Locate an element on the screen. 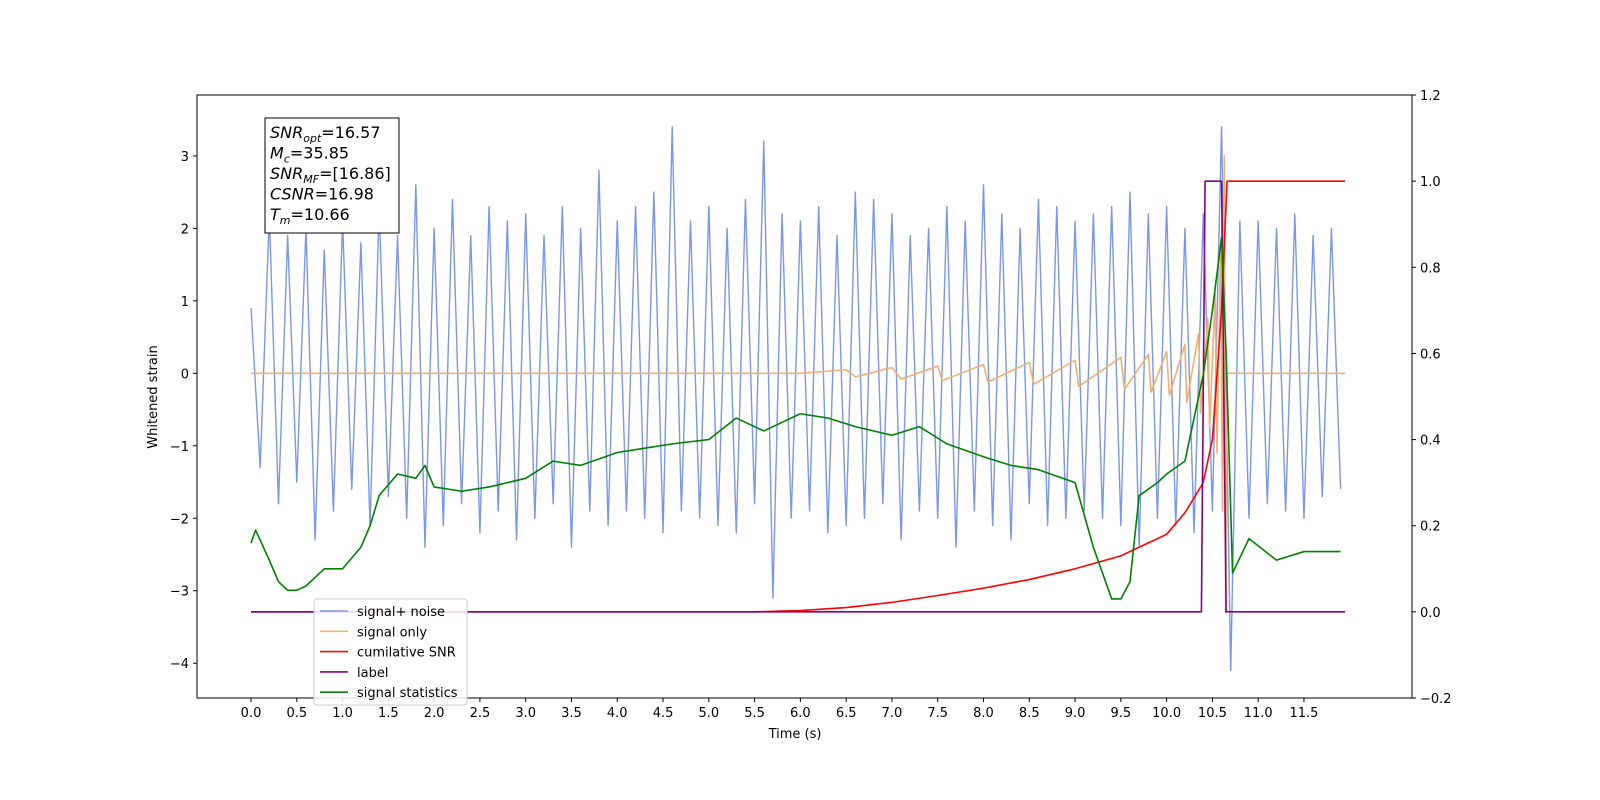 The height and width of the screenshot is (800, 1600). annotation-subscript: MF is located at coordinates (311, 179).